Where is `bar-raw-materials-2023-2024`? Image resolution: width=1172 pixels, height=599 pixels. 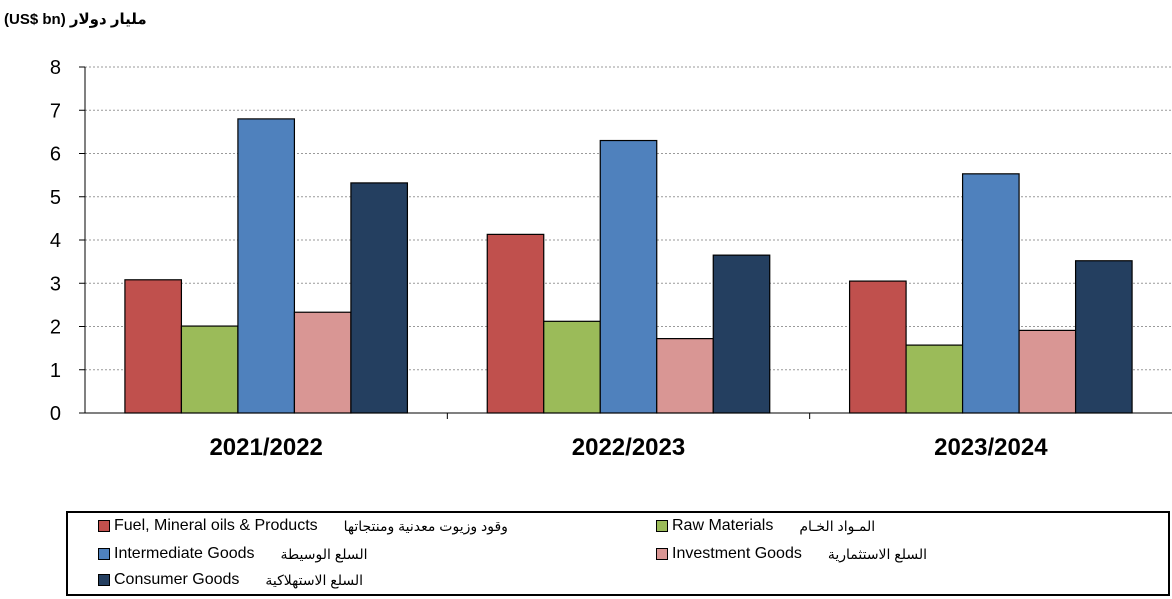 bar-raw-materials-2023-2024 is located at coordinates (934, 379).